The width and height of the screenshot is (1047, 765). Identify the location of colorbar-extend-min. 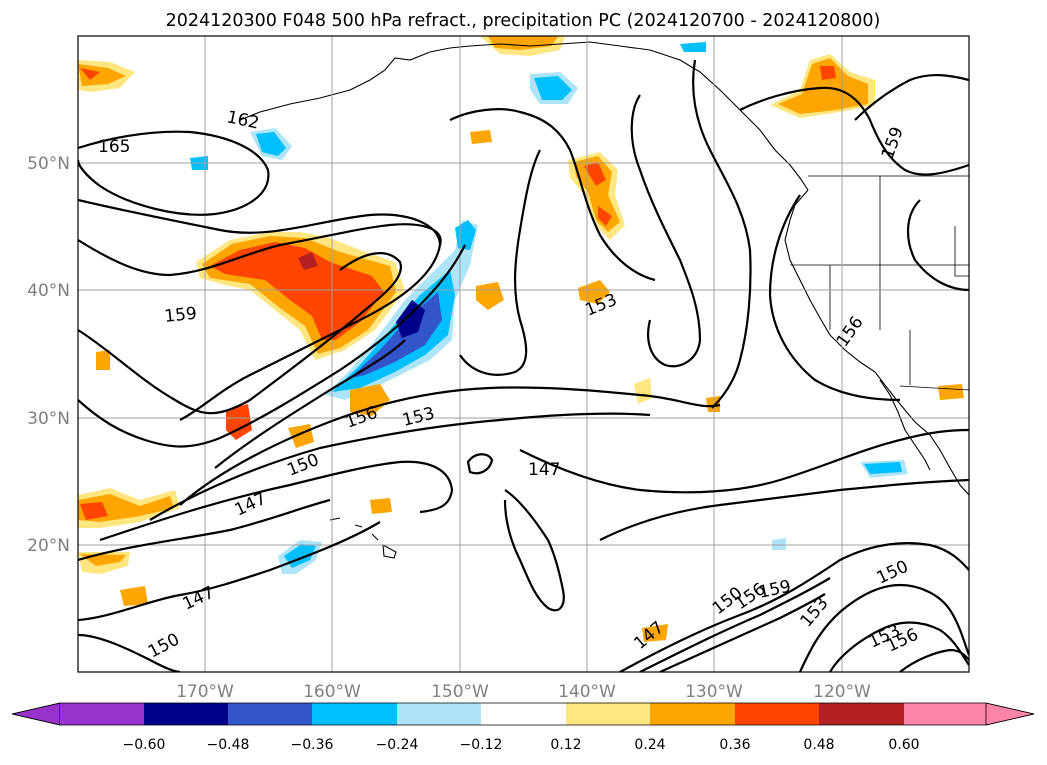
(36, 714).